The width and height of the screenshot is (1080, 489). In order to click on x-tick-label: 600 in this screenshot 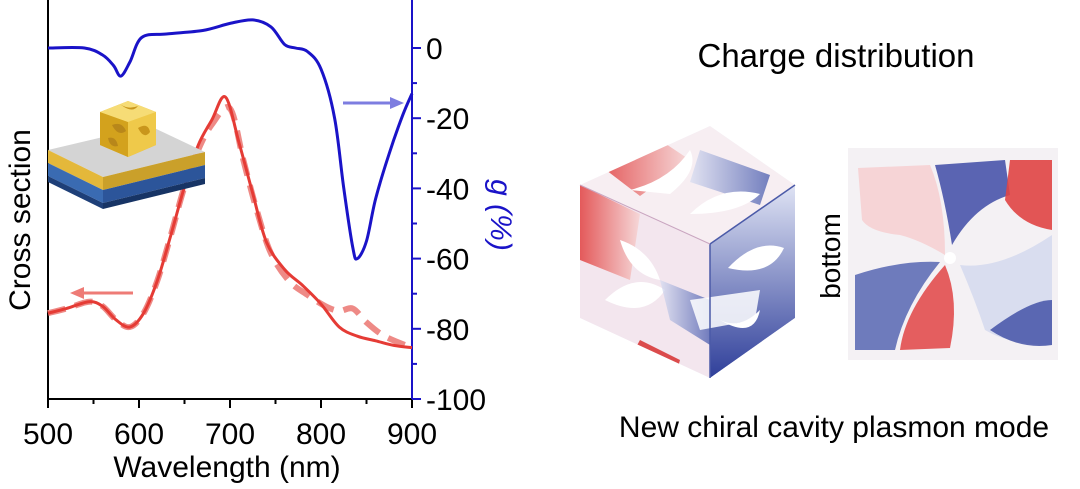, I will do `click(139, 434)`.